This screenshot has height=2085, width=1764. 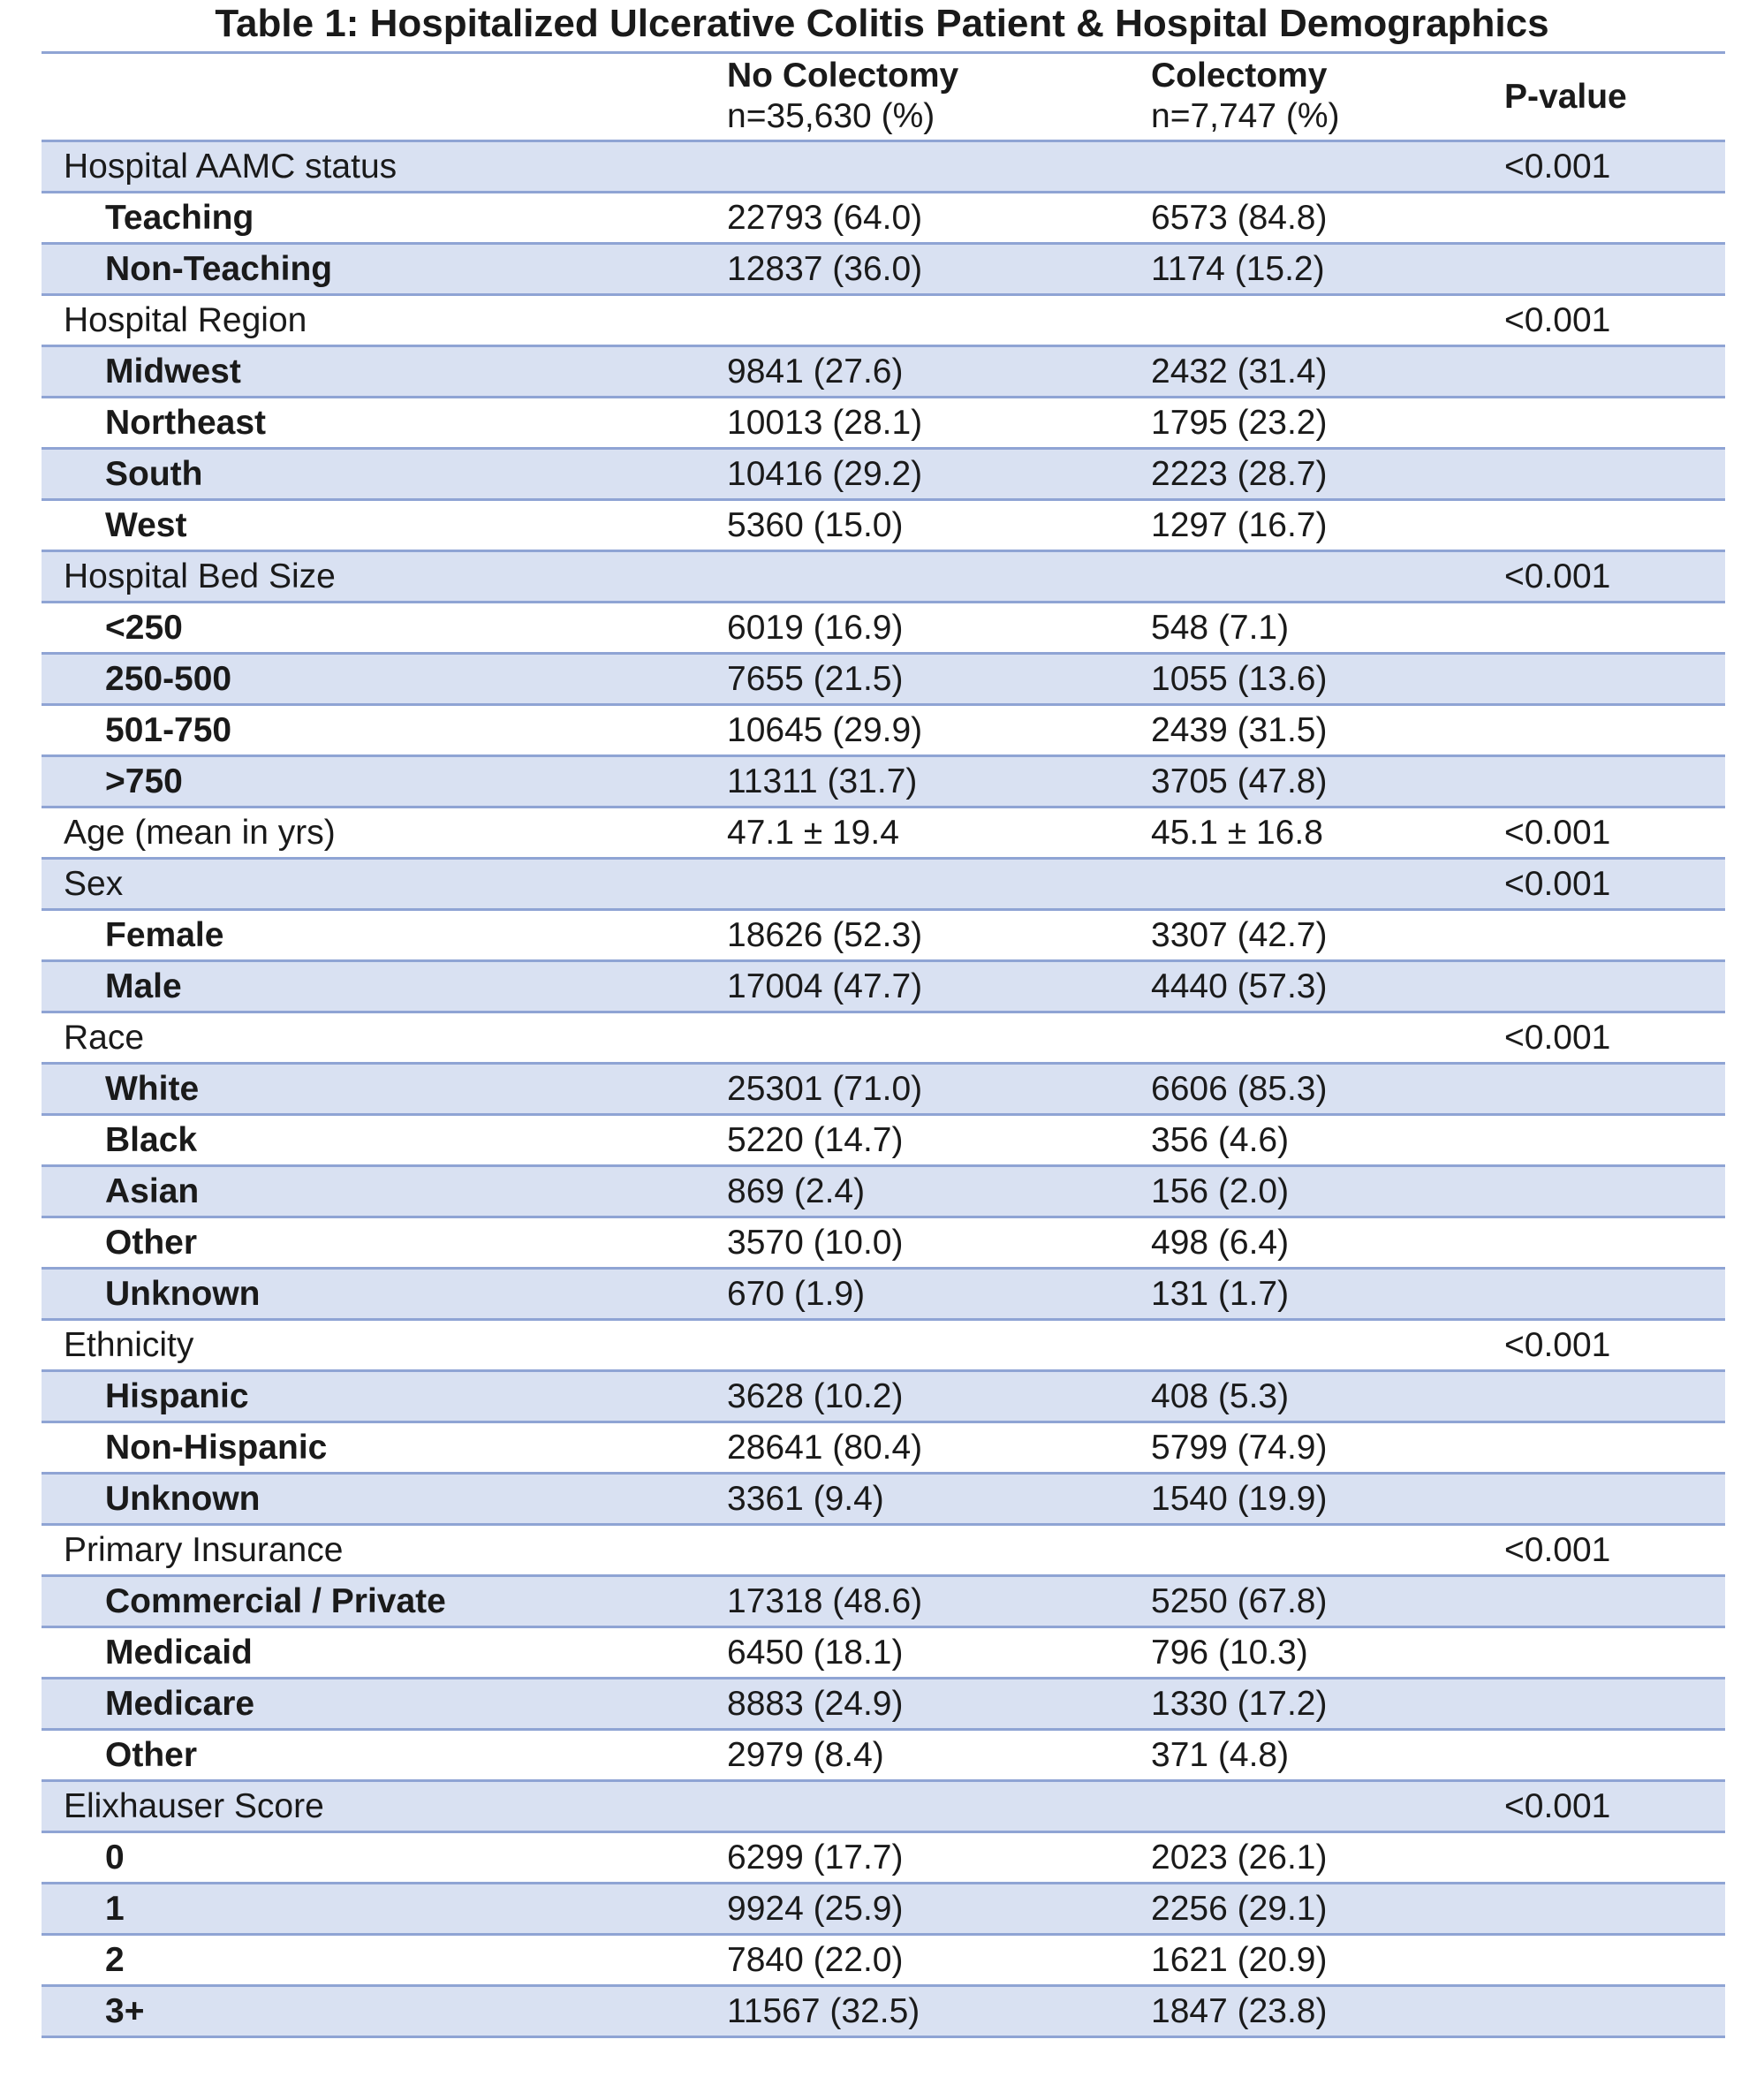 I want to click on colectomy-value: 131 (1.7), so click(x=1220, y=1294).